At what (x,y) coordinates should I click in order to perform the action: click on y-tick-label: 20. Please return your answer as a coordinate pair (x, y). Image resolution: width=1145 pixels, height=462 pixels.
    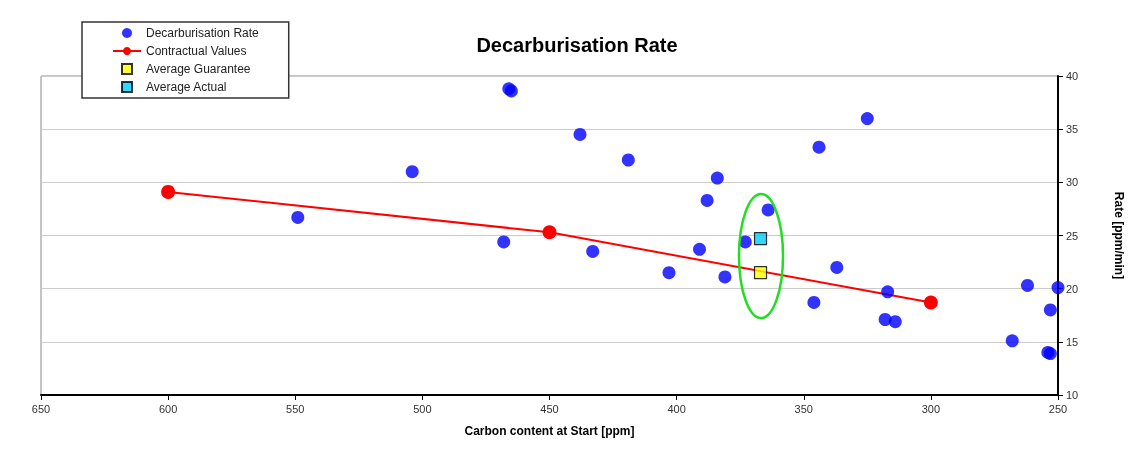
    Looking at the image, I should click on (1072, 288).